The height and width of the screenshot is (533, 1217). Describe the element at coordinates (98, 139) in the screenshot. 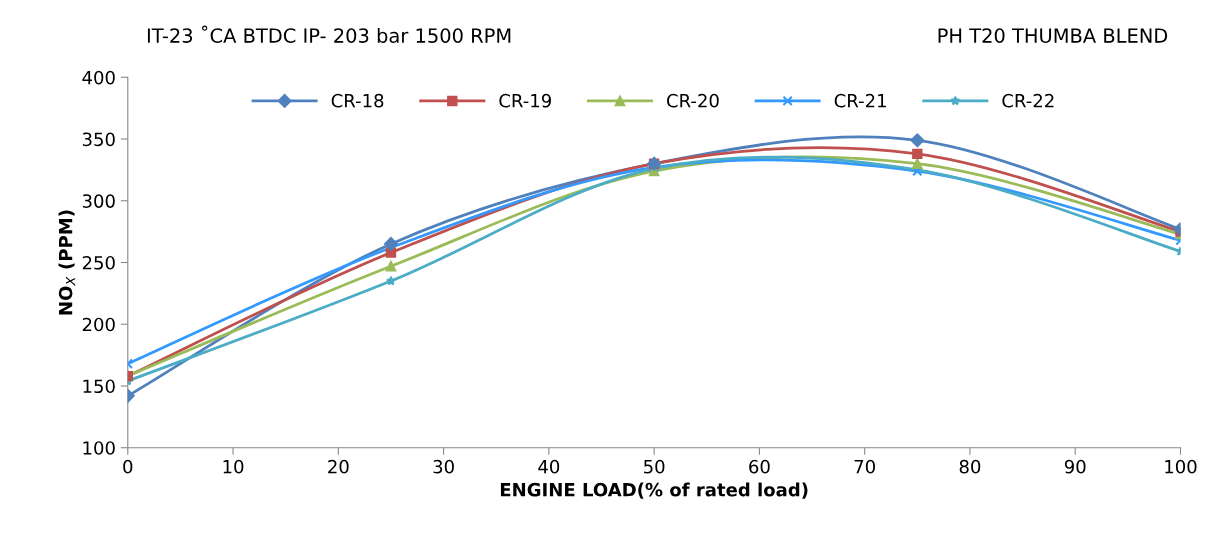

I see `y-tick-label: 350` at that location.